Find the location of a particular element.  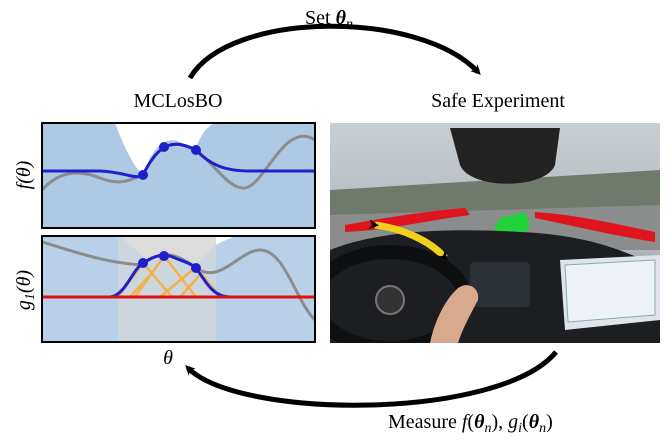

text-part: ), is located at coordinates (499, 422).